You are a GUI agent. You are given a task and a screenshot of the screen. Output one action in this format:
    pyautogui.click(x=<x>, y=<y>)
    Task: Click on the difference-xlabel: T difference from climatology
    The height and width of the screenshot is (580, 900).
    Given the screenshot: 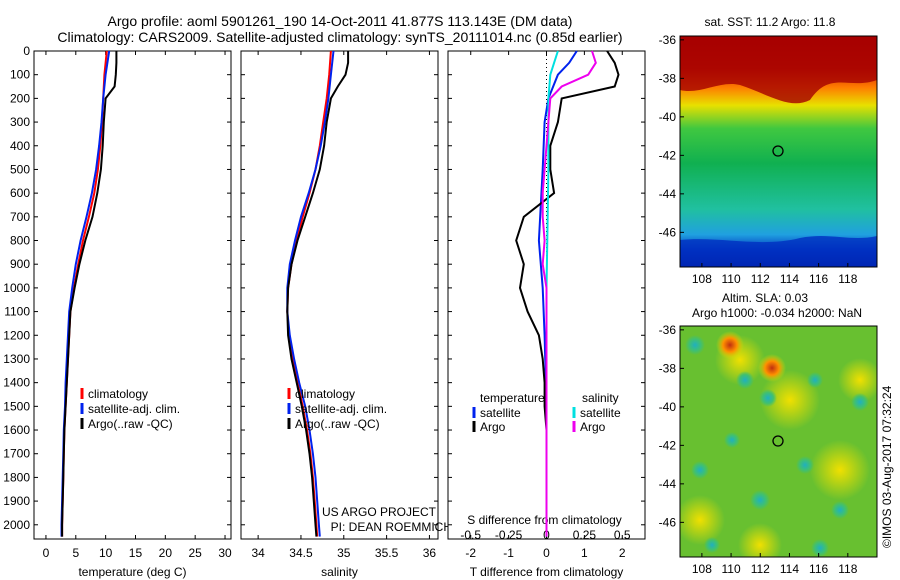 What is the action you would take?
    pyautogui.click(x=547, y=572)
    